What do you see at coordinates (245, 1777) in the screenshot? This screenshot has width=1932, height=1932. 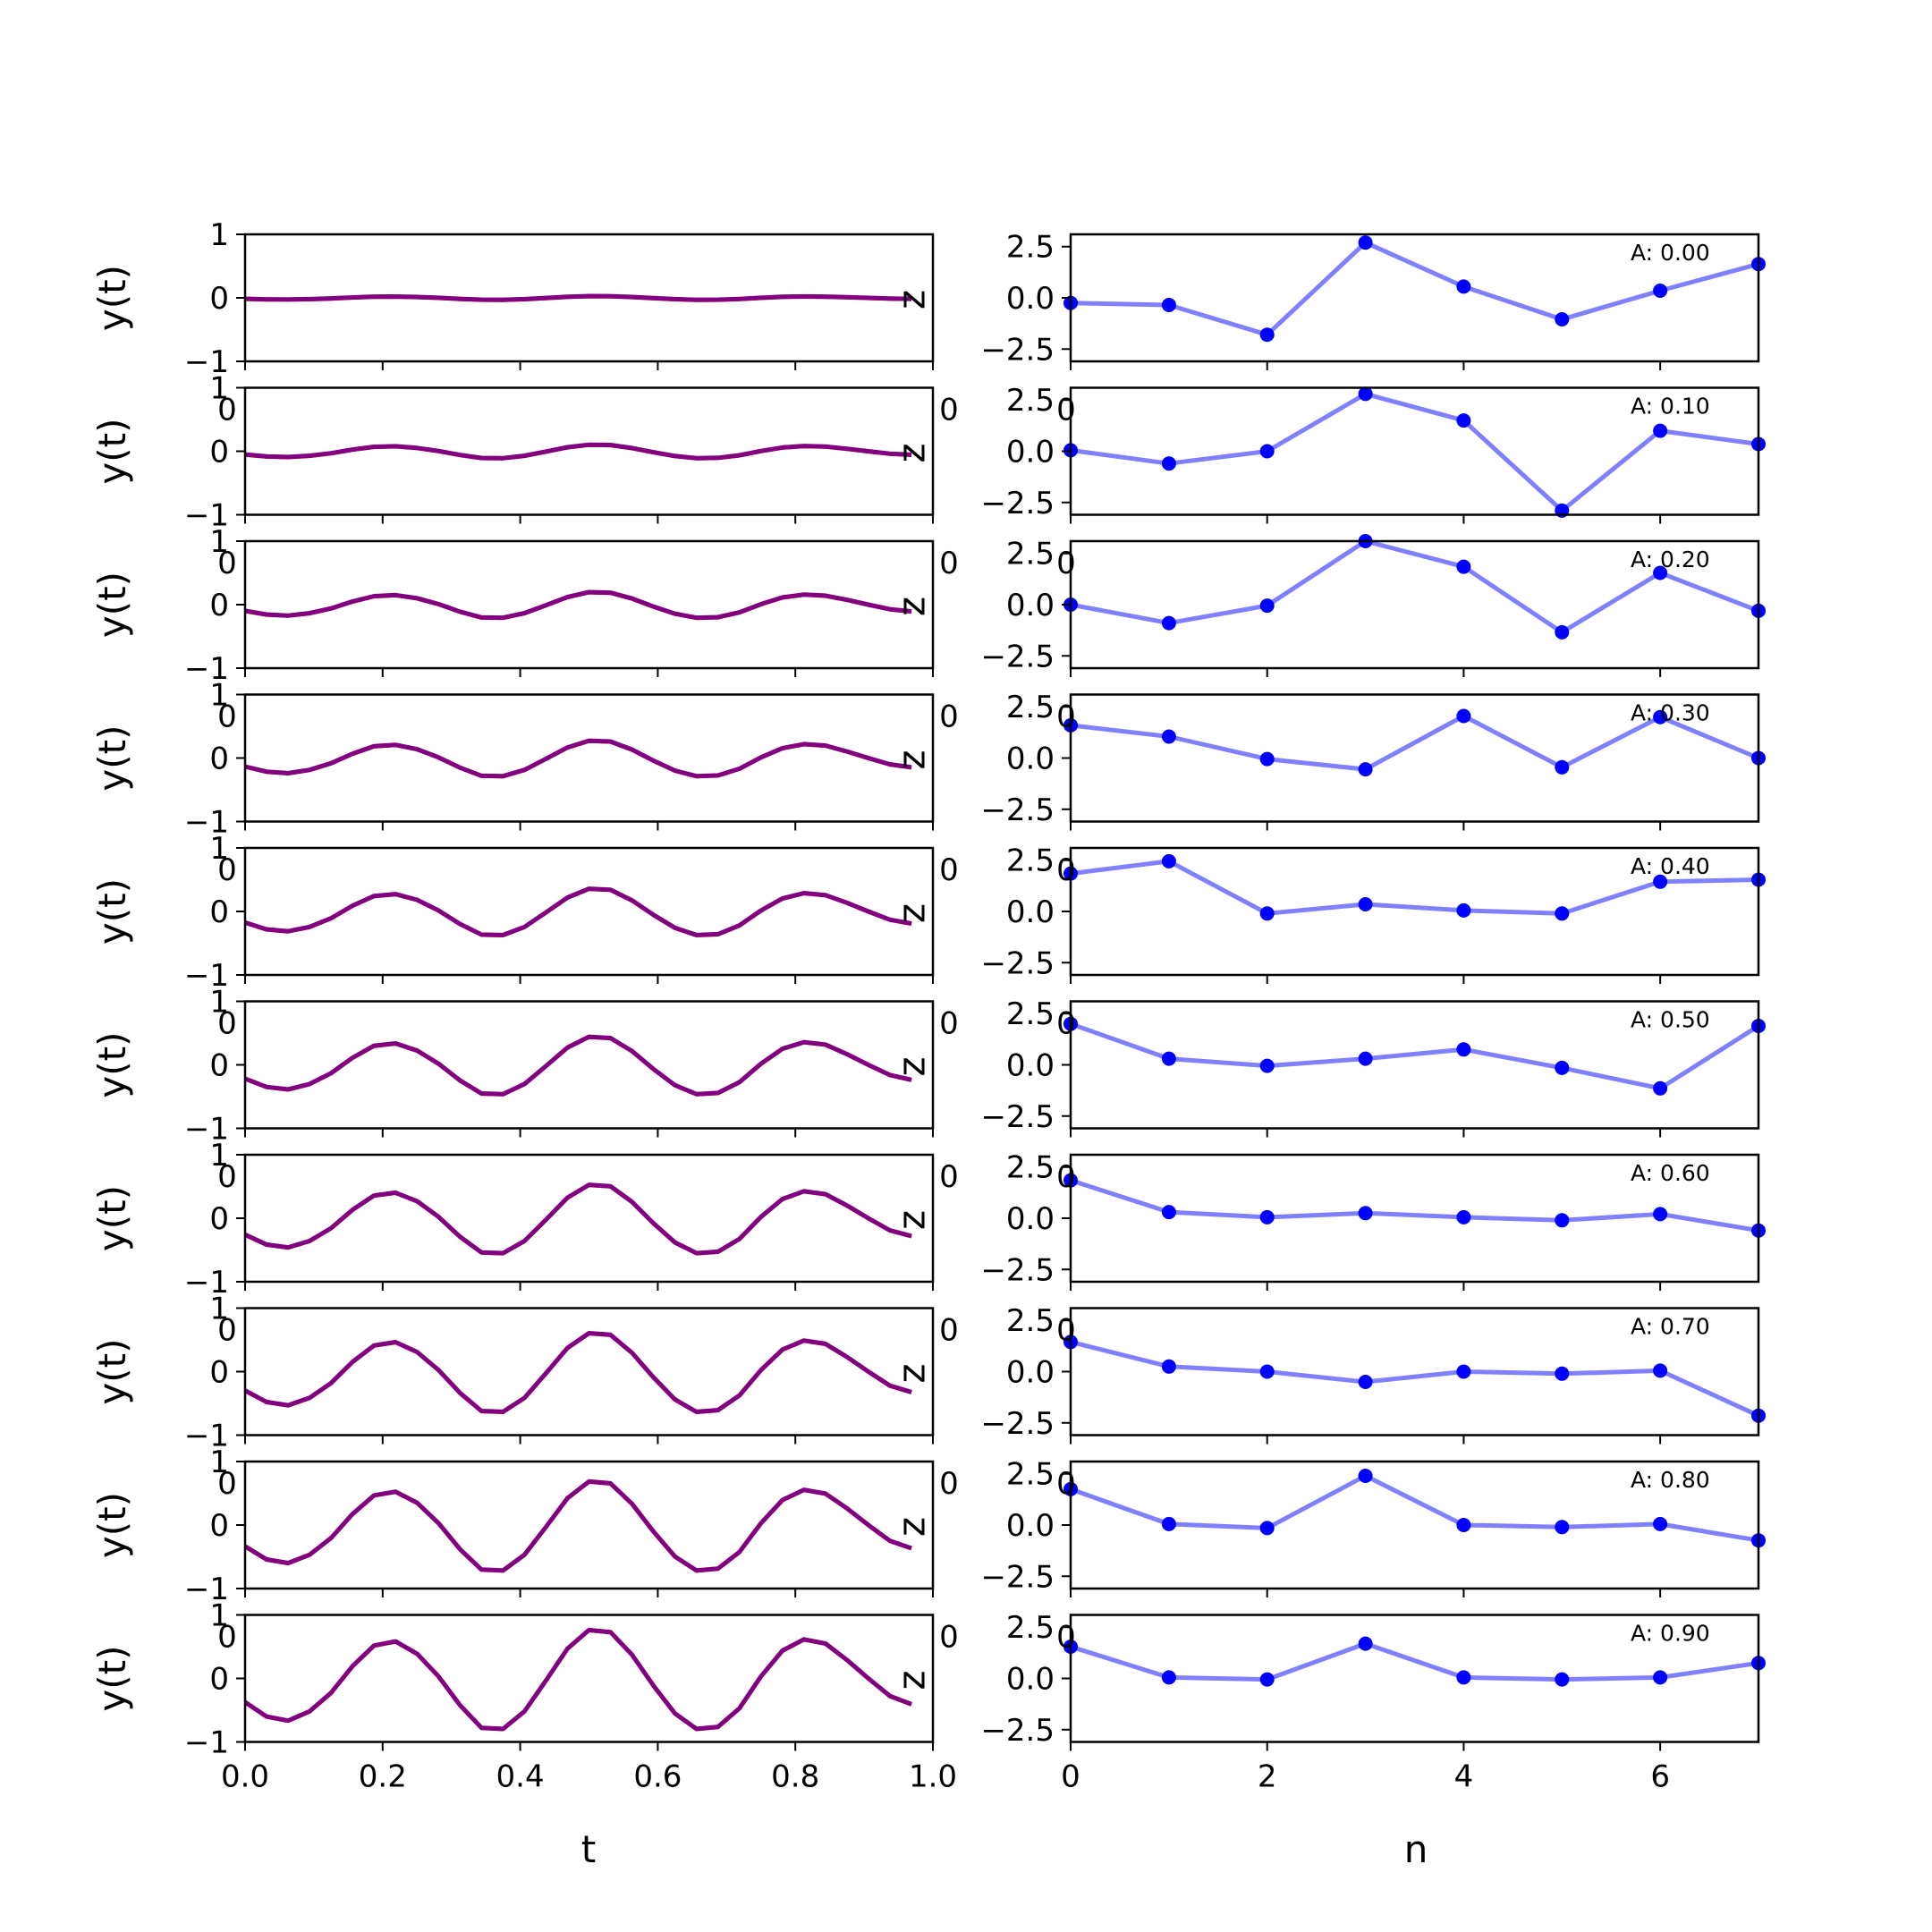 I see `x-tick-label: 0.0` at bounding box center [245, 1777].